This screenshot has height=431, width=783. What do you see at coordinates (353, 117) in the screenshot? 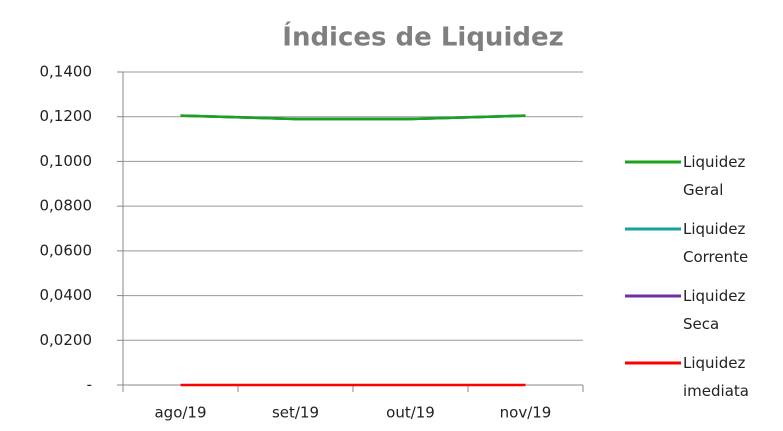
I see `series-line` at bounding box center [353, 117].